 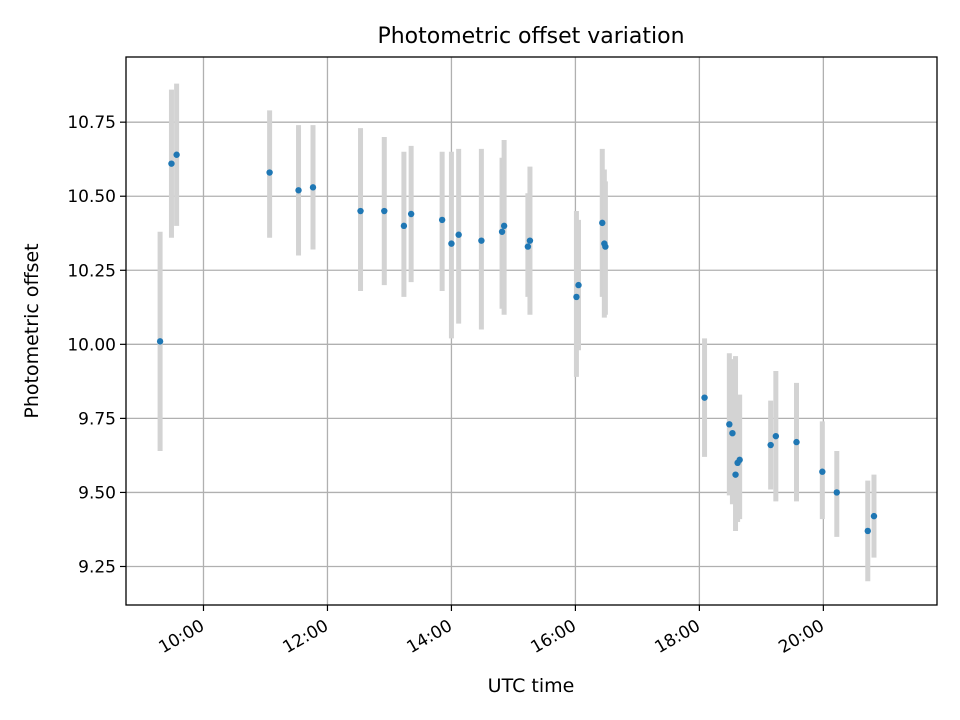 I want to click on y-tick-label: 10.25, so click(x=91, y=271).